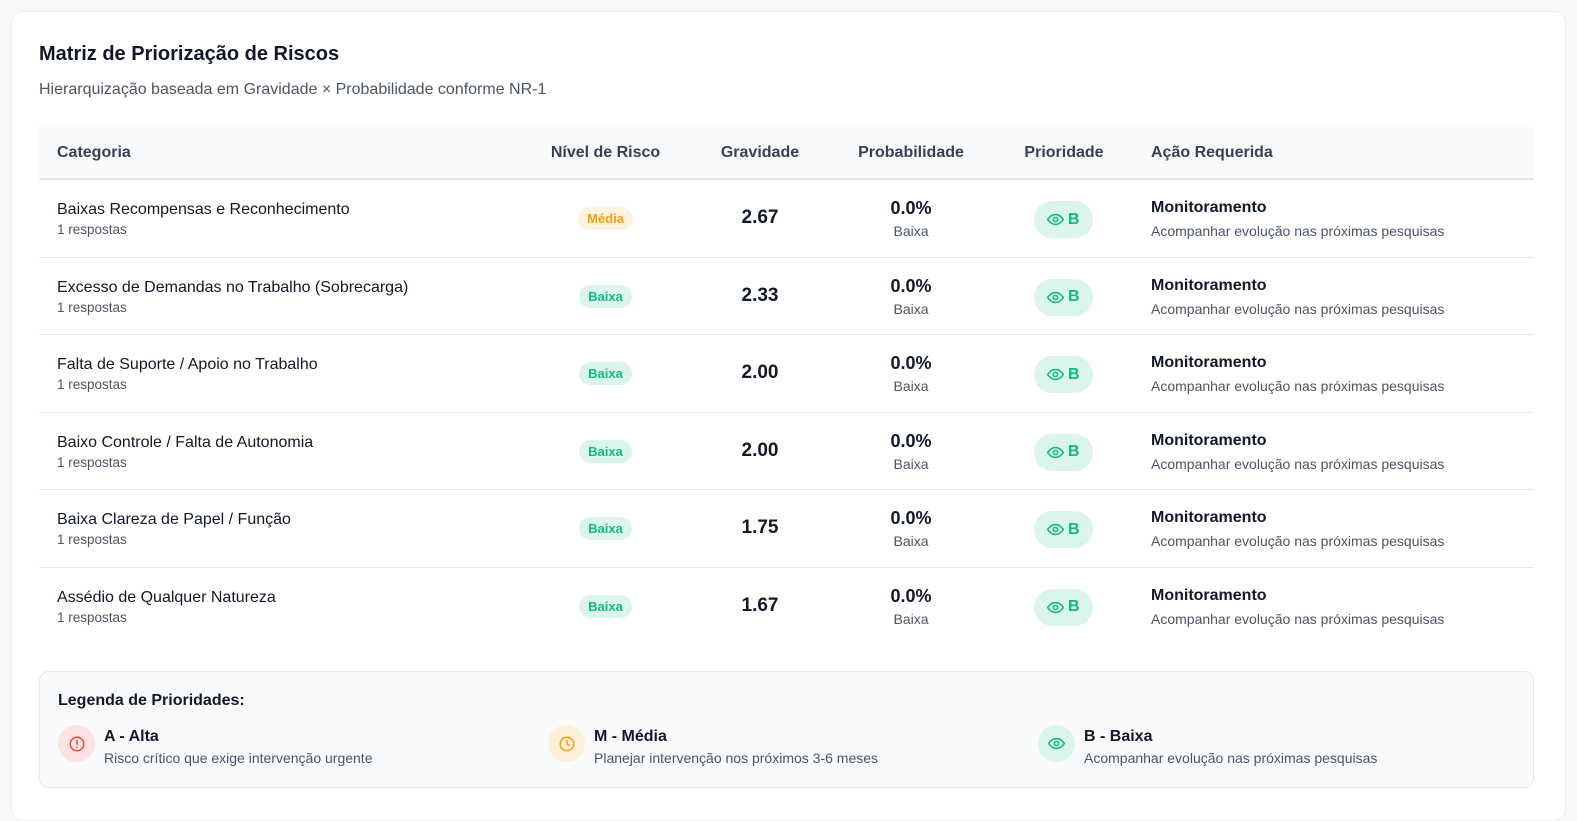 Image resolution: width=1577 pixels, height=821 pixels. What do you see at coordinates (760, 152) in the screenshot?
I see `column-header-gravidade: Gravidade` at bounding box center [760, 152].